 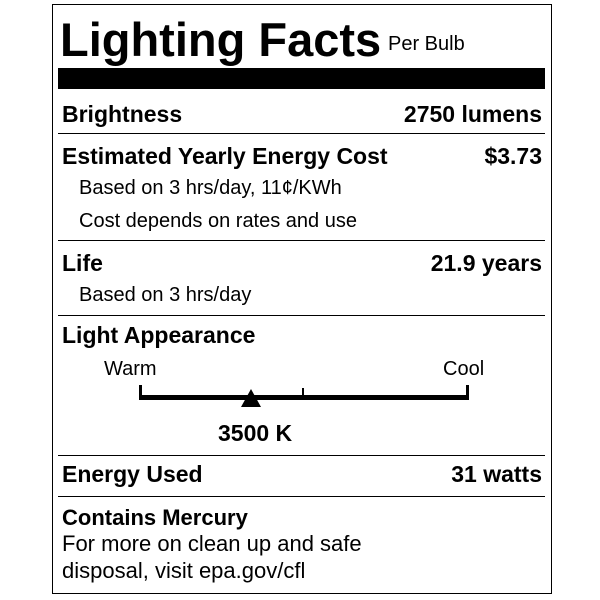 I want to click on appearance-value: 3500 K, so click(x=255, y=433).